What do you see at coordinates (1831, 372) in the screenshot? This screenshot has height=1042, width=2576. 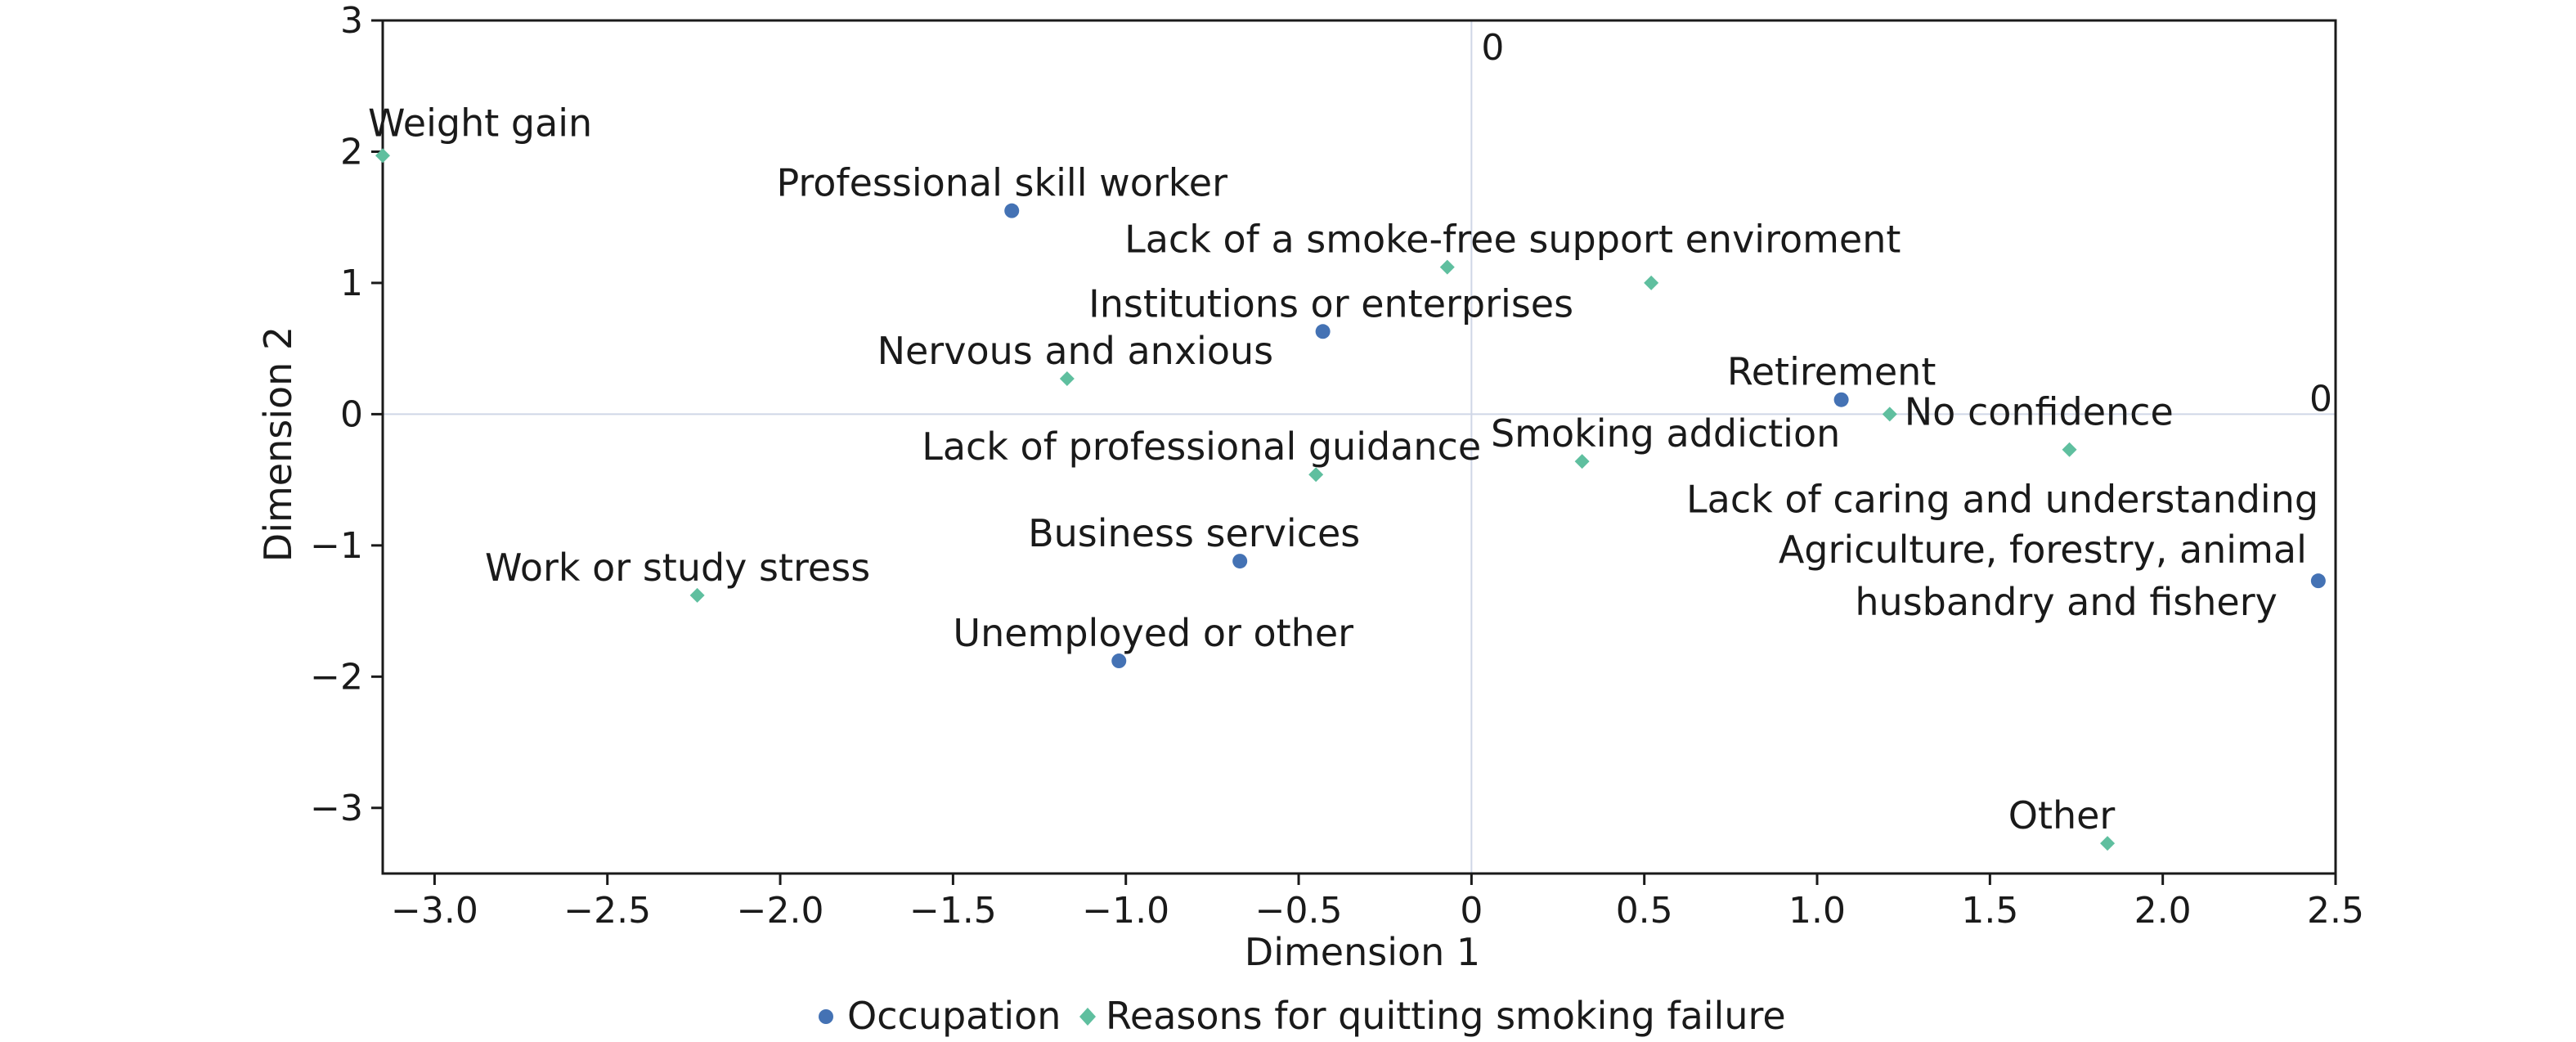 I see `point-label: Retirement` at bounding box center [1831, 372].